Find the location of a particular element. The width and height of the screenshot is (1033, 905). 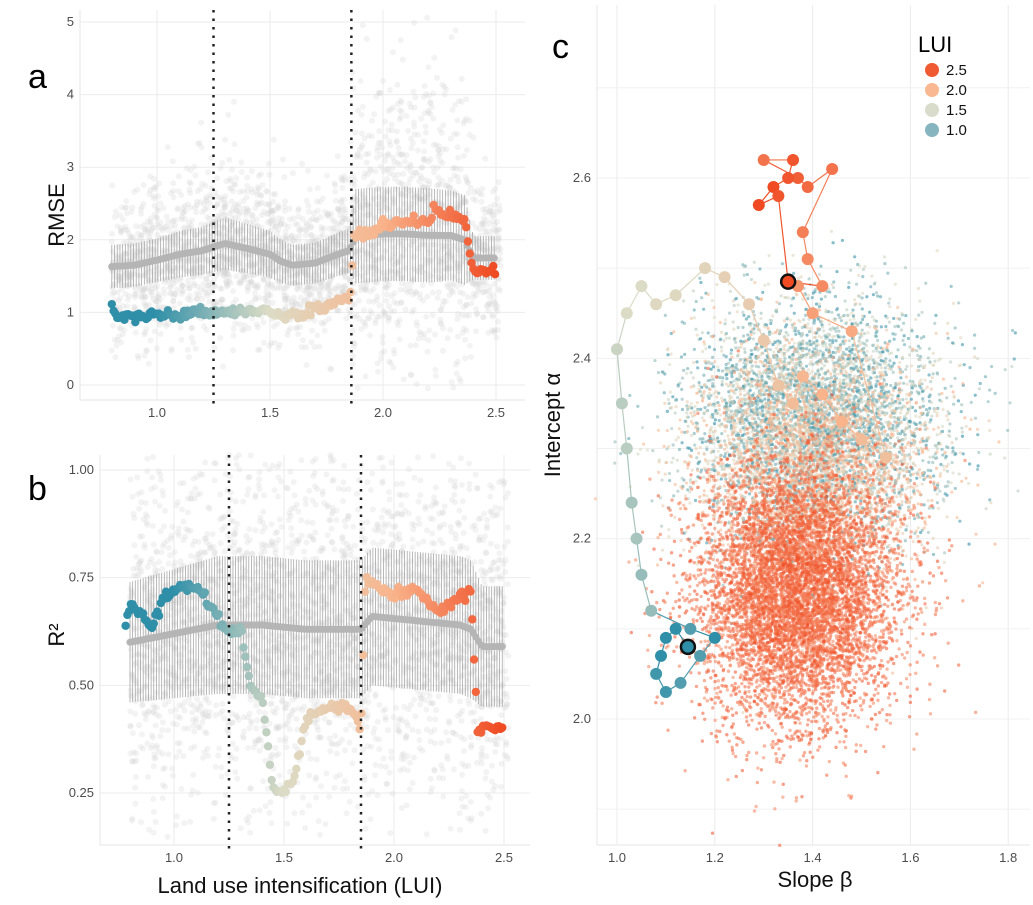

y-tick-label: 0.50 is located at coordinates (81, 684).